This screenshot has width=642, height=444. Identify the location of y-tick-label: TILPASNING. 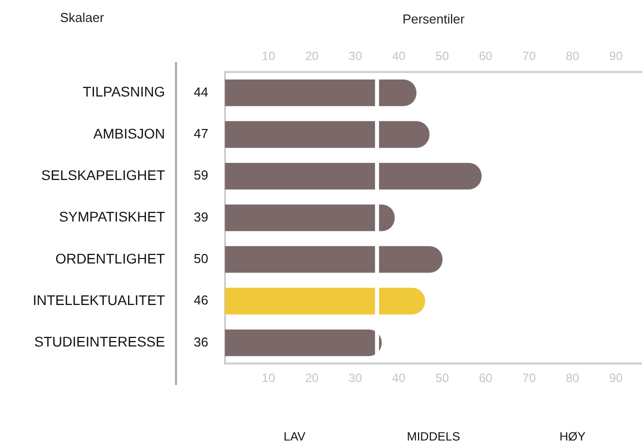
(123, 92).